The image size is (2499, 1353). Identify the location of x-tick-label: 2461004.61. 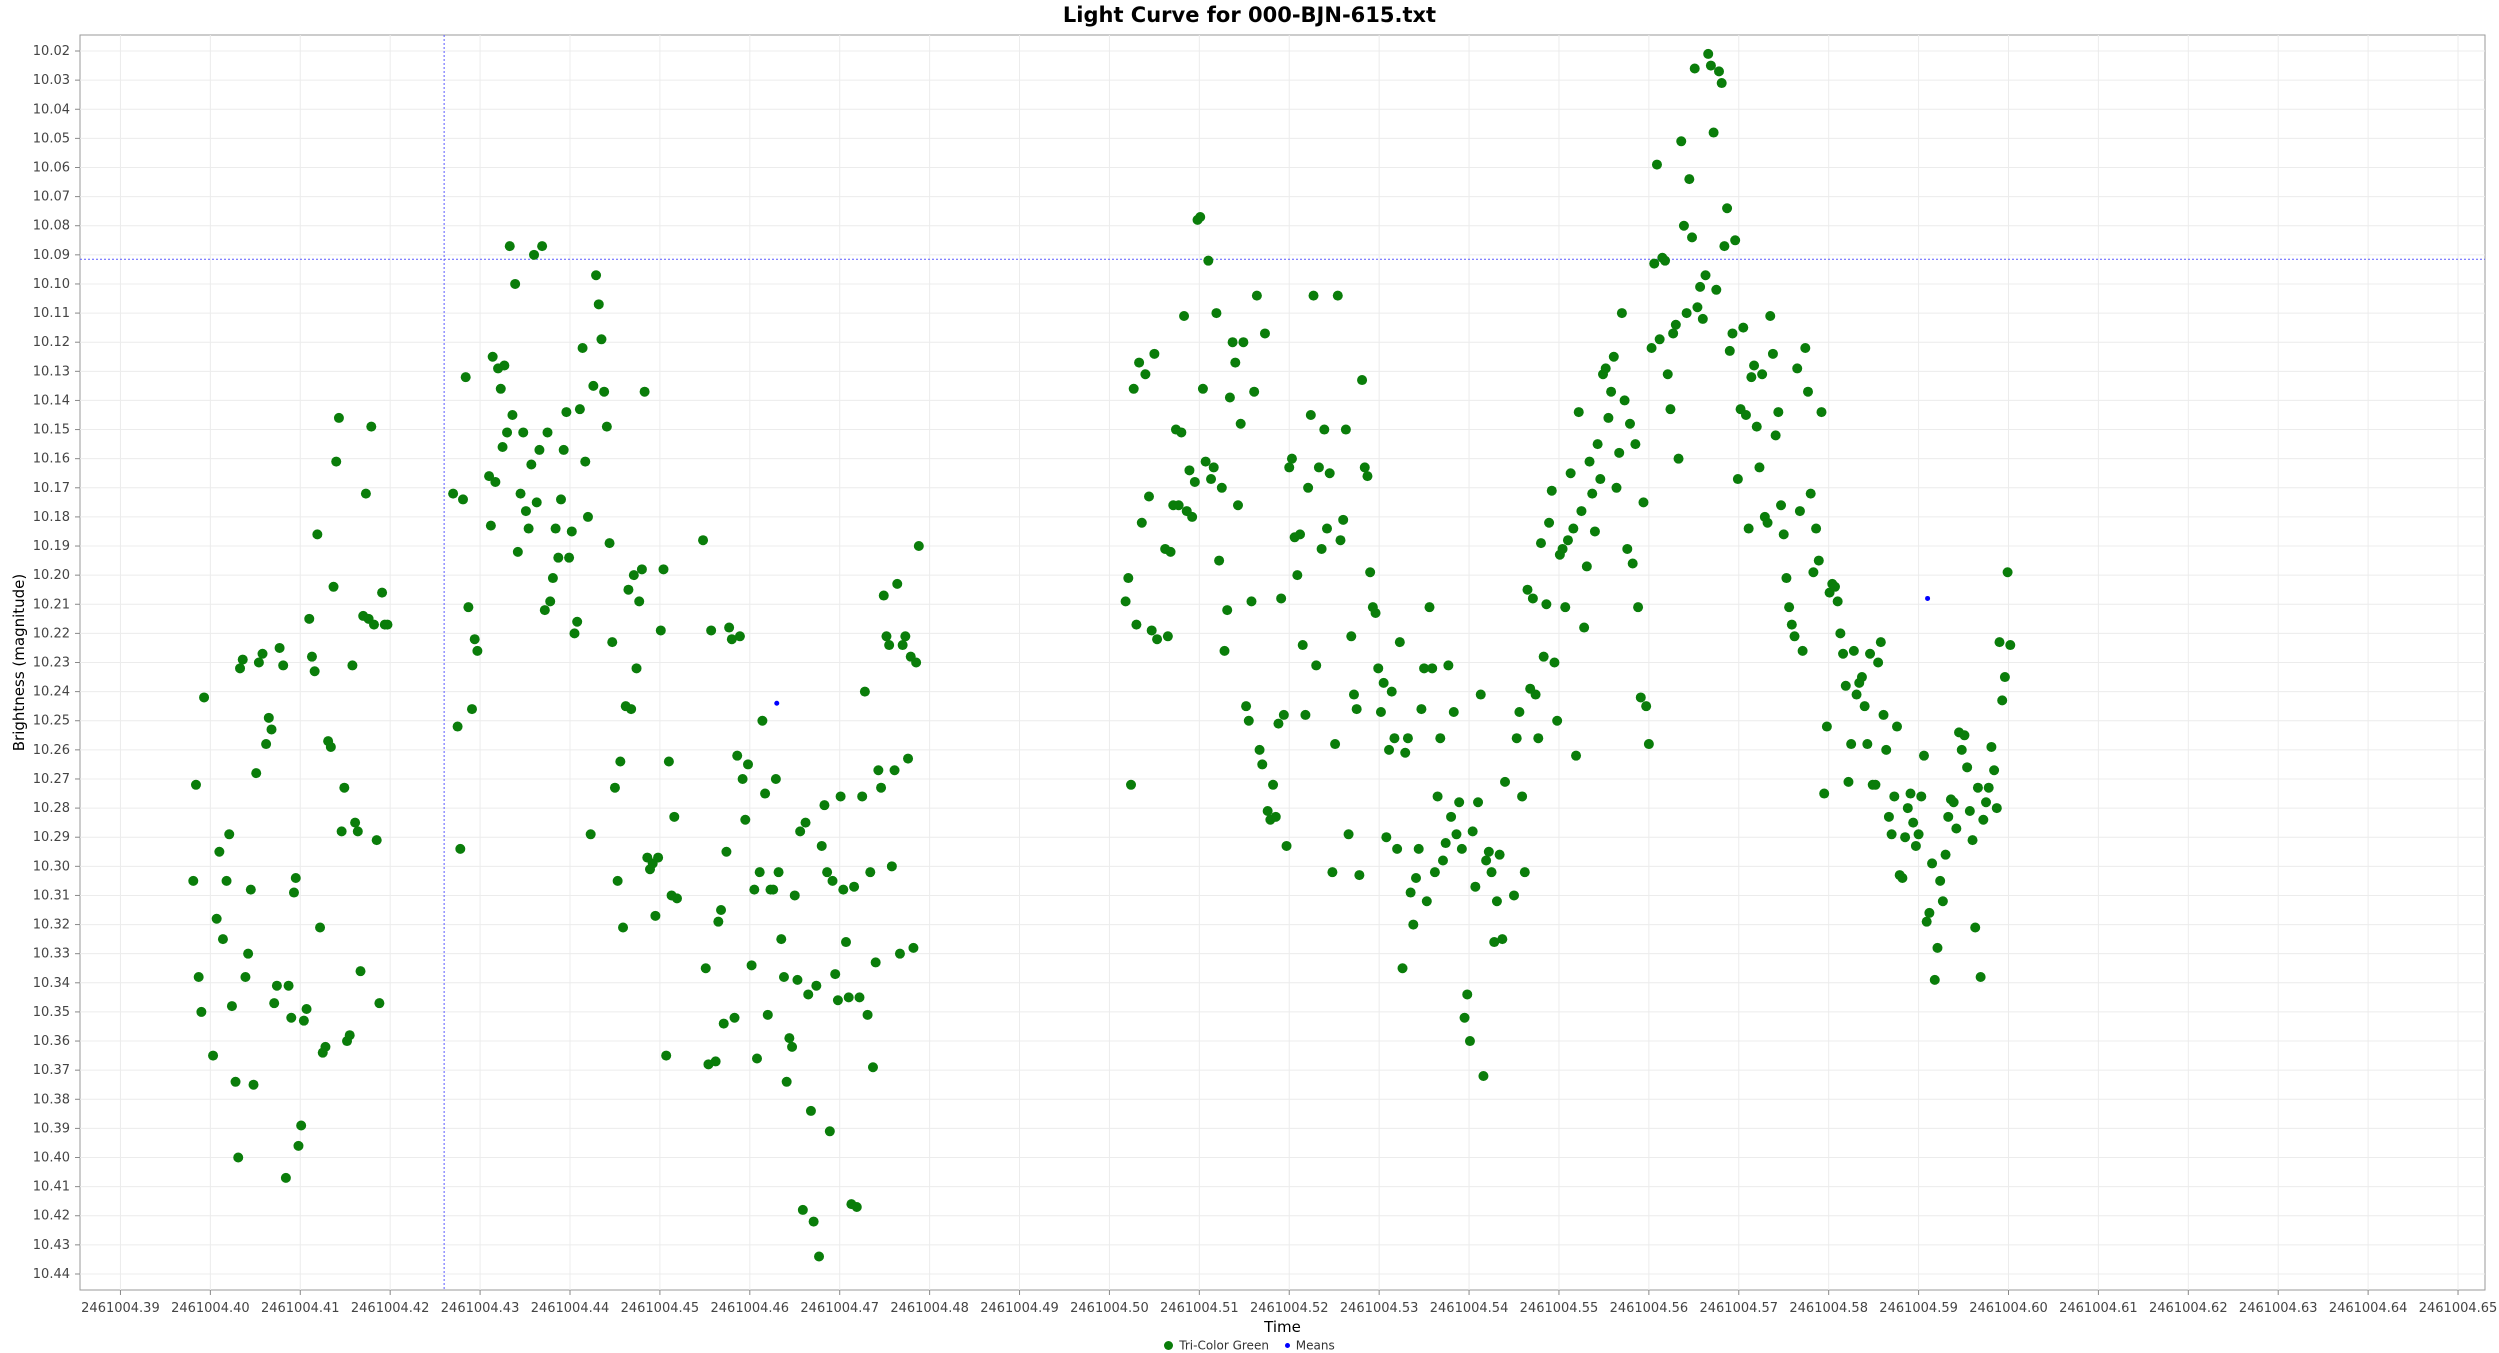
(2098, 1308).